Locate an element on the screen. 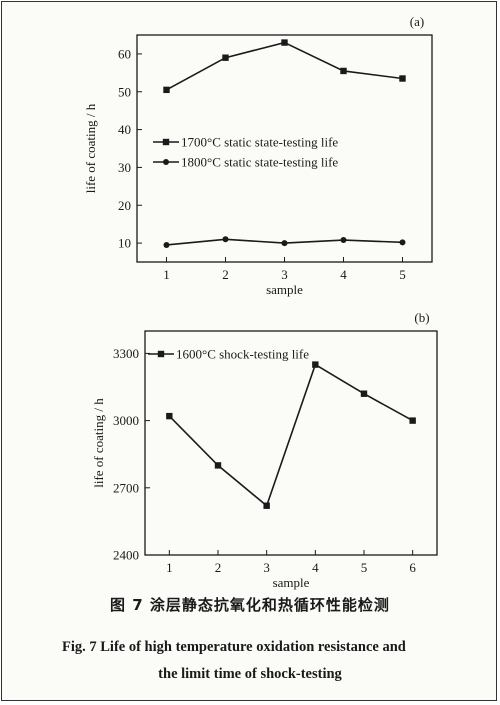  y-tick-label: 60 is located at coordinates (124, 53).